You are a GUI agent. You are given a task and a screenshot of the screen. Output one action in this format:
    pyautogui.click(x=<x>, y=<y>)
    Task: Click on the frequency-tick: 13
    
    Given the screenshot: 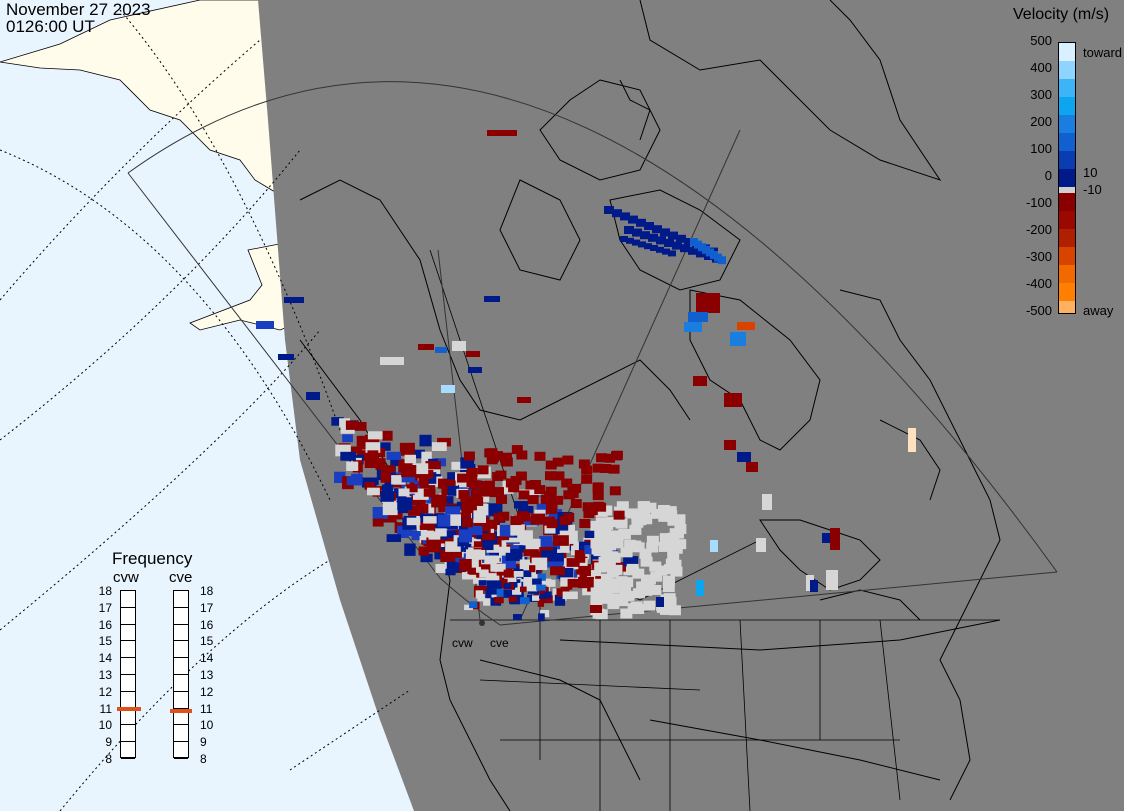 What is the action you would take?
    pyautogui.click(x=105, y=675)
    